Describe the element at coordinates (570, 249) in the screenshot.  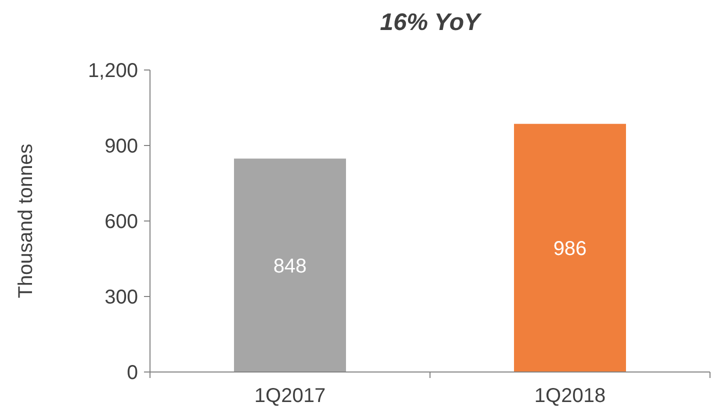
I see `data-label: 986` at that location.